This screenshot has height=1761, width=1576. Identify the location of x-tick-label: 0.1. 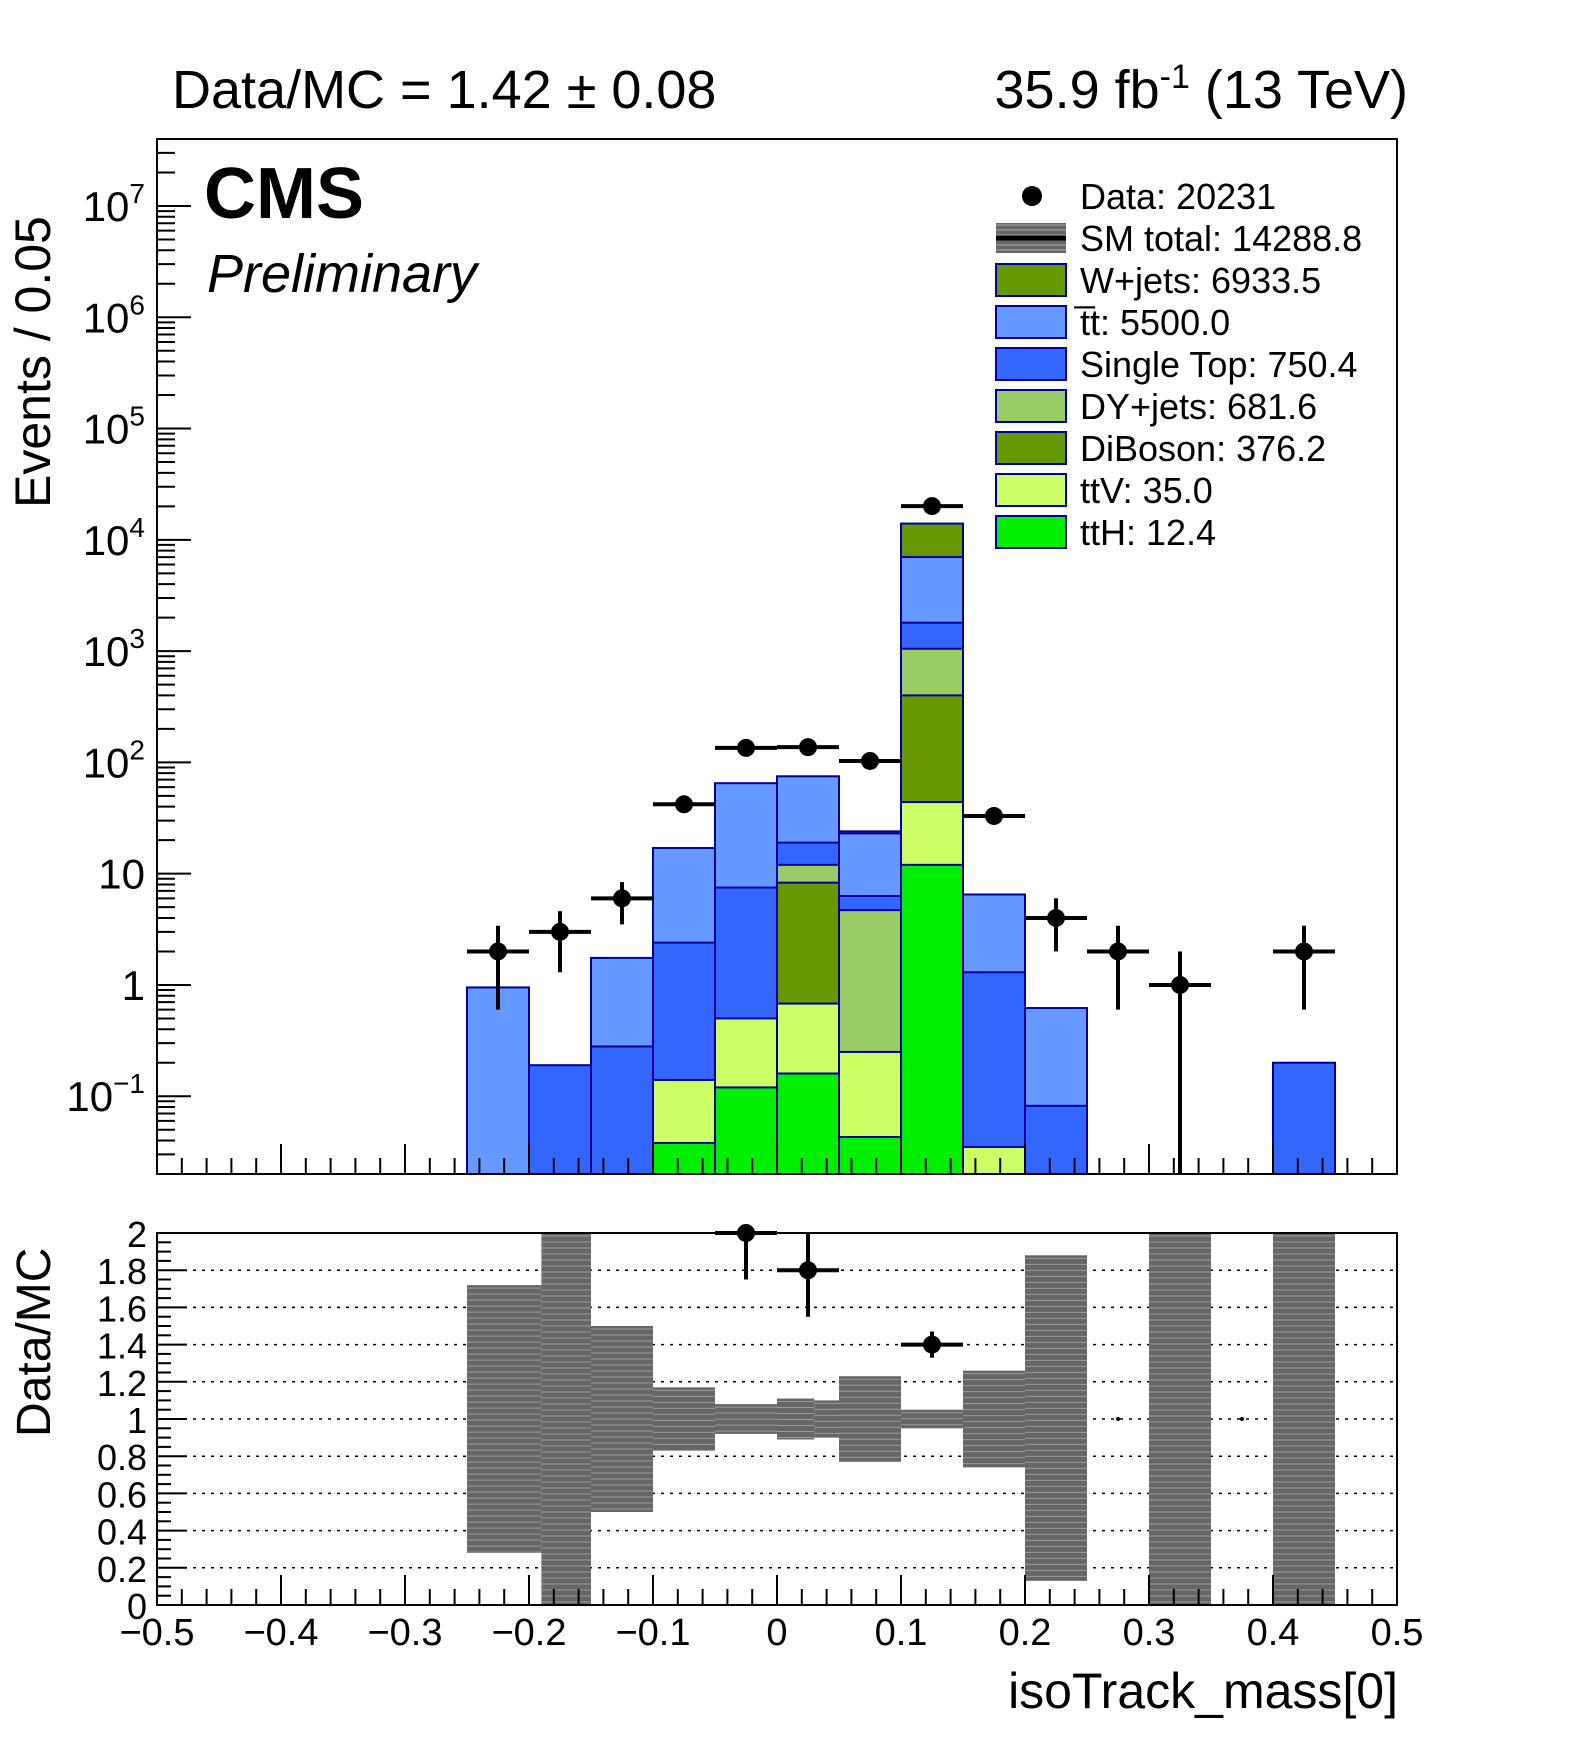
(901, 1633).